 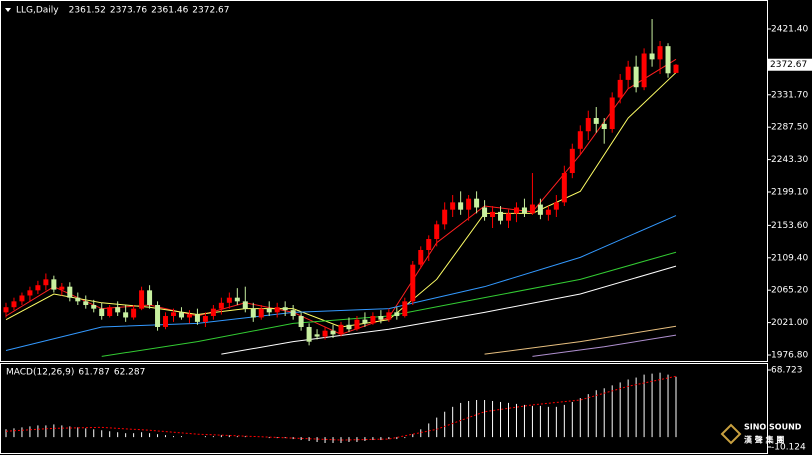 What do you see at coordinates (40, 373) in the screenshot?
I see `indicator-title: MACD(12,26,9)` at bounding box center [40, 373].